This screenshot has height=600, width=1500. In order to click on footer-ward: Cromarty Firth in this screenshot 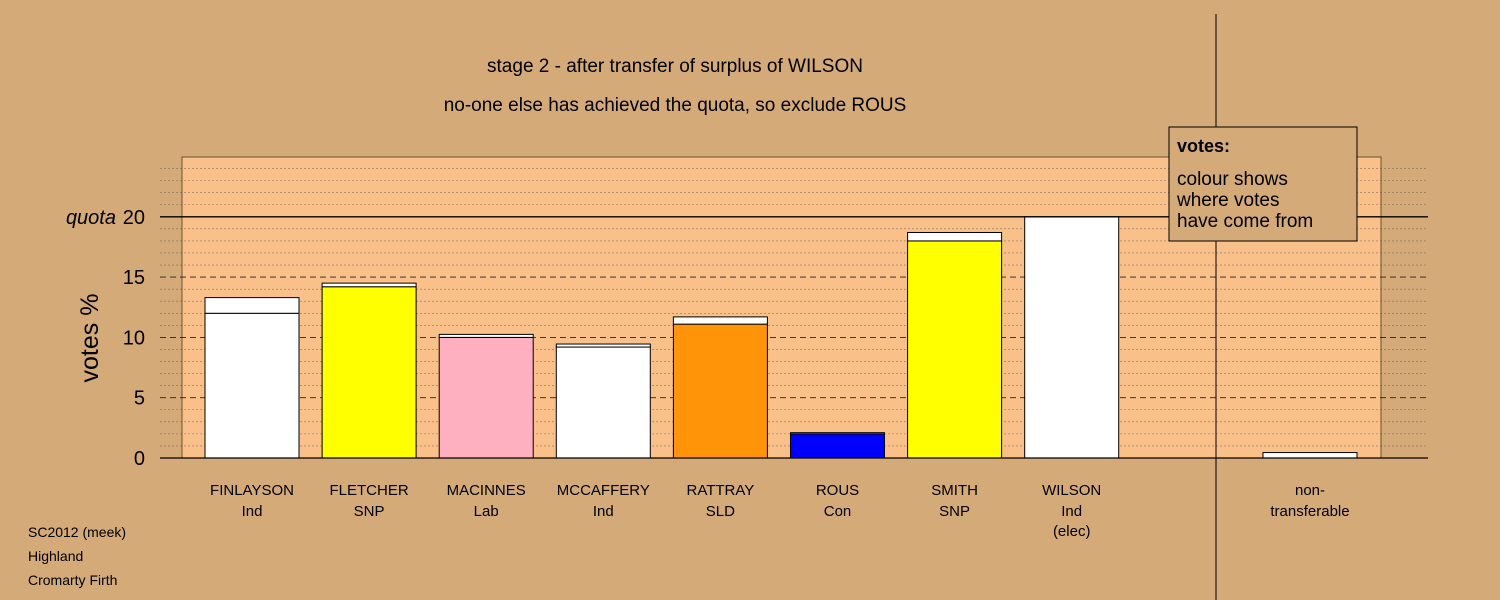, I will do `click(73, 580)`.